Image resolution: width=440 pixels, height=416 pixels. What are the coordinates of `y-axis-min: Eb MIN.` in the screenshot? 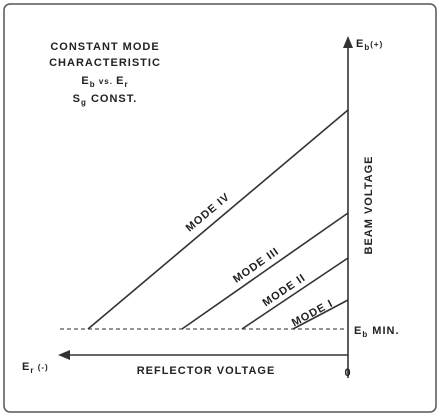 It's located at (377, 332).